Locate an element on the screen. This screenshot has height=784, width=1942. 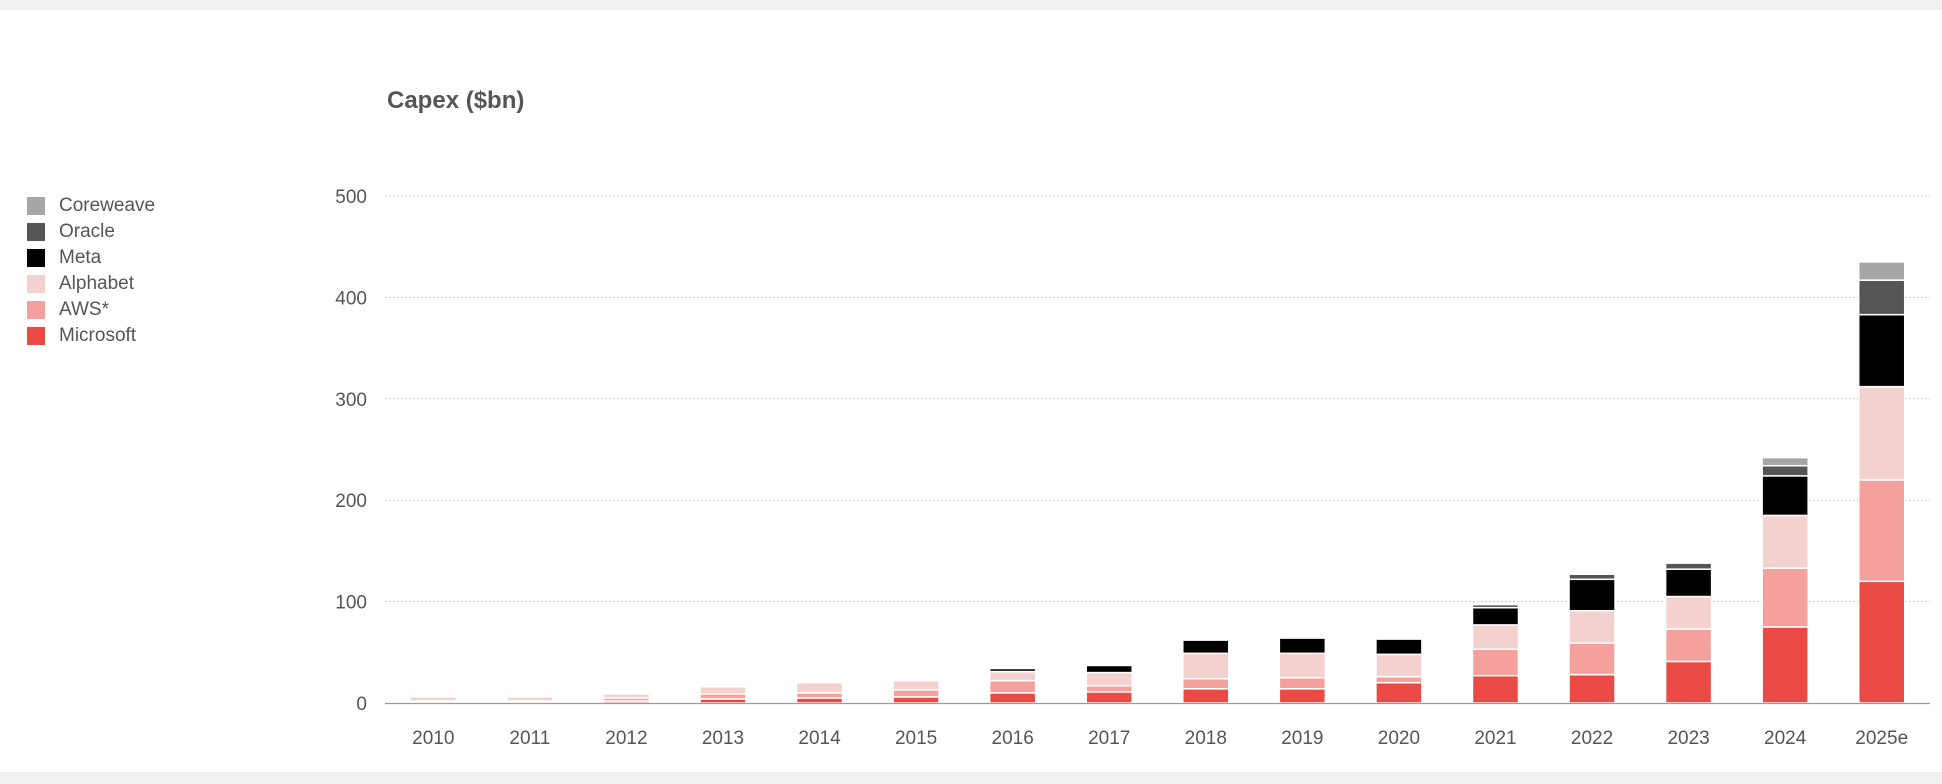
legend-item: Alphabet is located at coordinates (91, 284).